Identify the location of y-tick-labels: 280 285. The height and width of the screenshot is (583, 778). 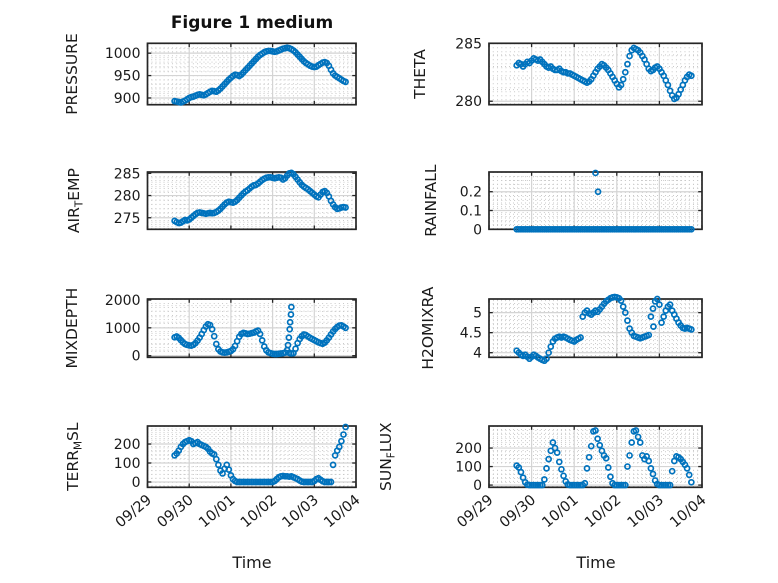
(468, 73).